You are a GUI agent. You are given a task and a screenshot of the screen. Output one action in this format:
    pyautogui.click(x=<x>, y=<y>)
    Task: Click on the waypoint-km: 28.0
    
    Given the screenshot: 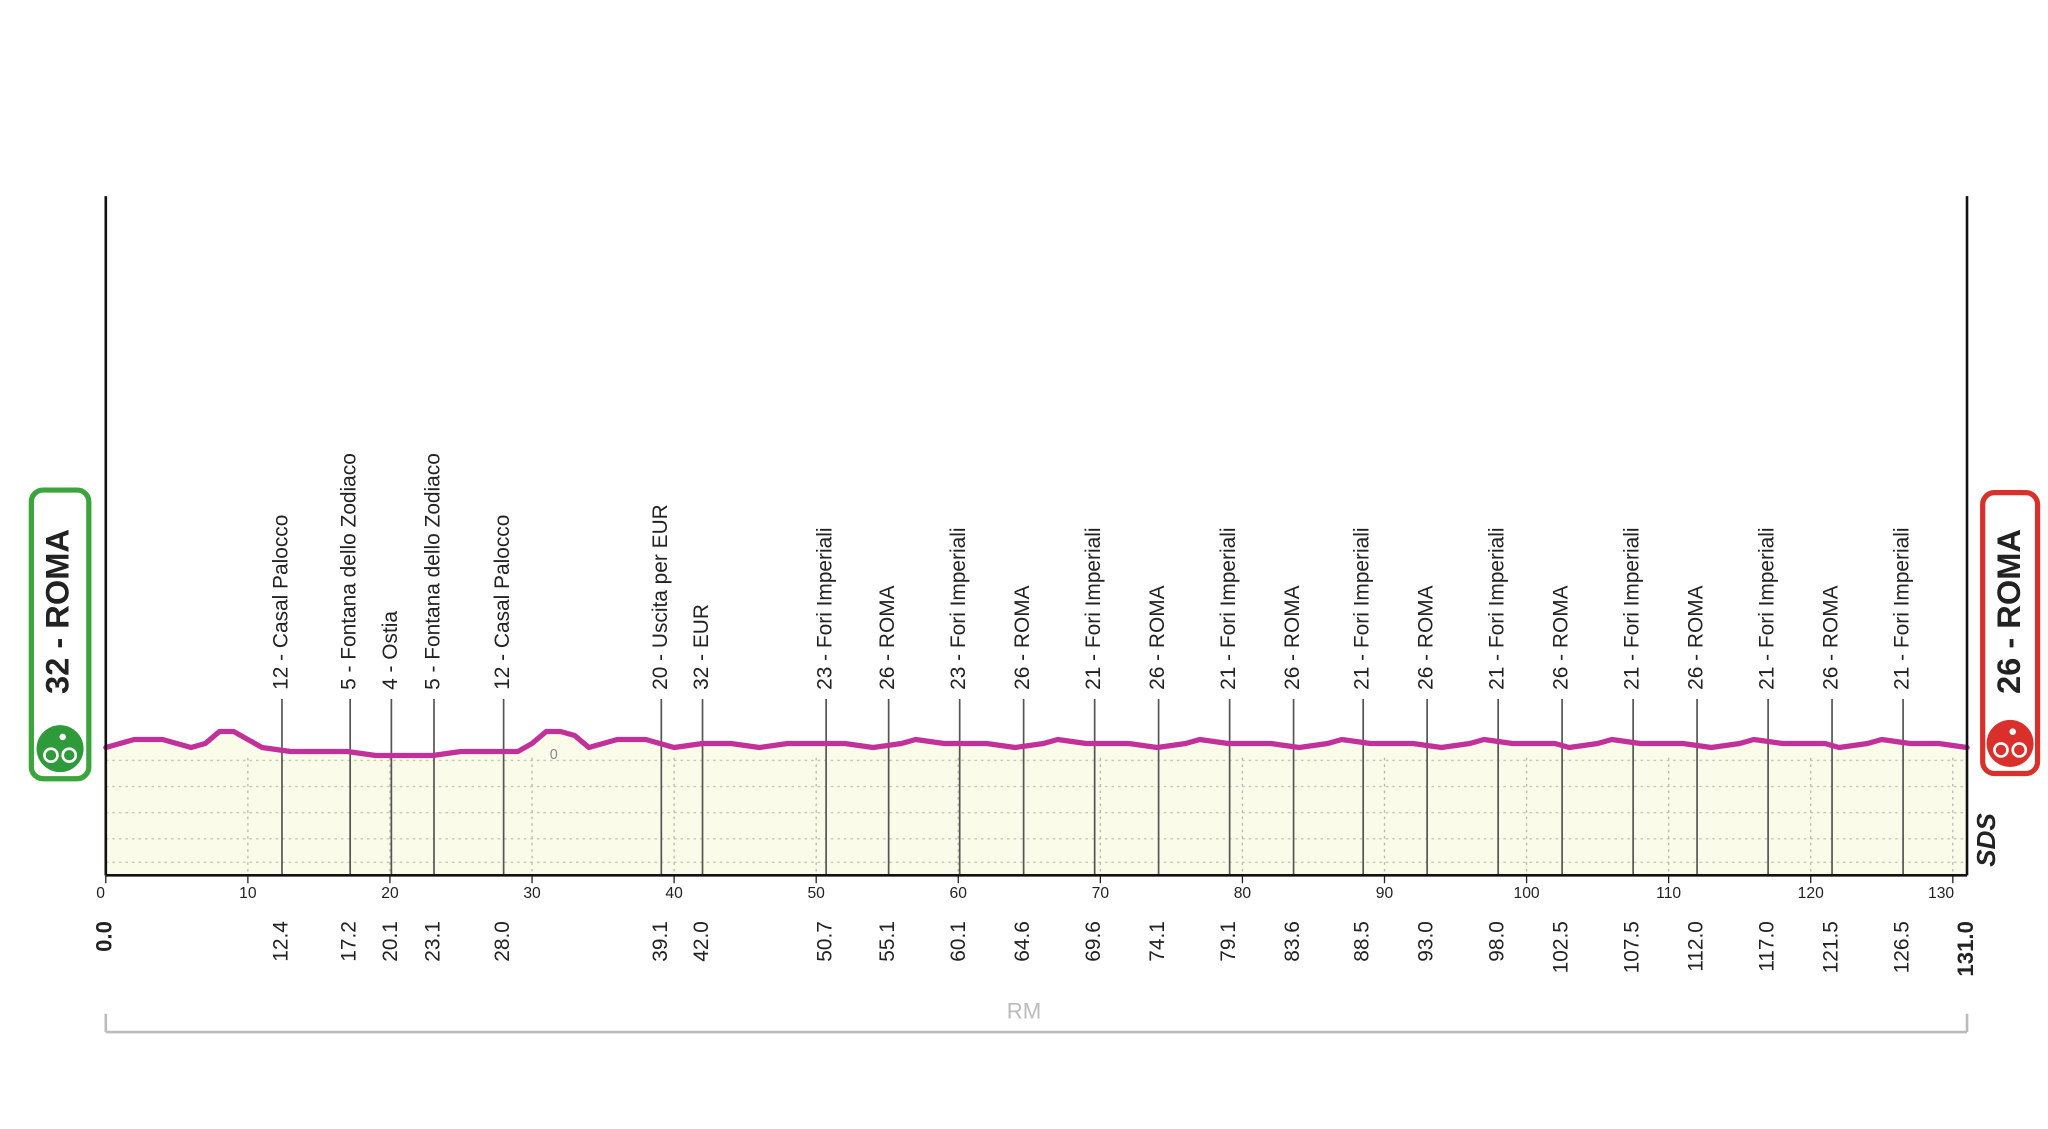 What is the action you would take?
    pyautogui.click(x=502, y=941)
    